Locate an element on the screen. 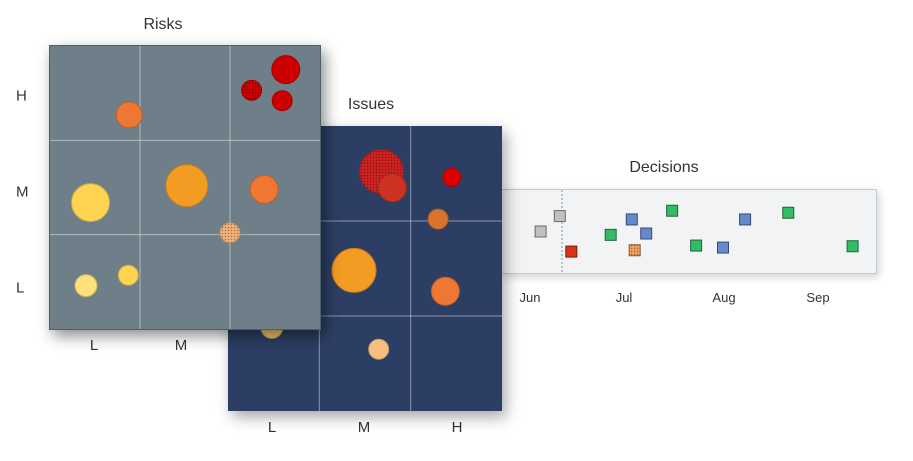 The image size is (913, 461). issues-x-tick-medium: M is located at coordinates (364, 427).